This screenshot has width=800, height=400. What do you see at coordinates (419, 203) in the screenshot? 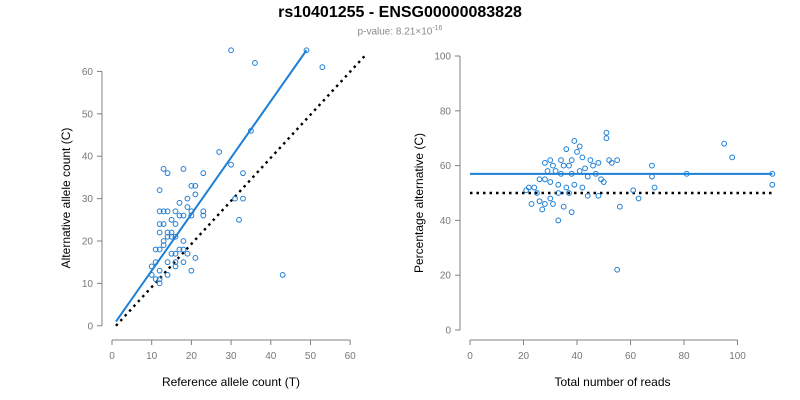
I see `y-axis-title: Percentage alternative (C)` at bounding box center [419, 203].